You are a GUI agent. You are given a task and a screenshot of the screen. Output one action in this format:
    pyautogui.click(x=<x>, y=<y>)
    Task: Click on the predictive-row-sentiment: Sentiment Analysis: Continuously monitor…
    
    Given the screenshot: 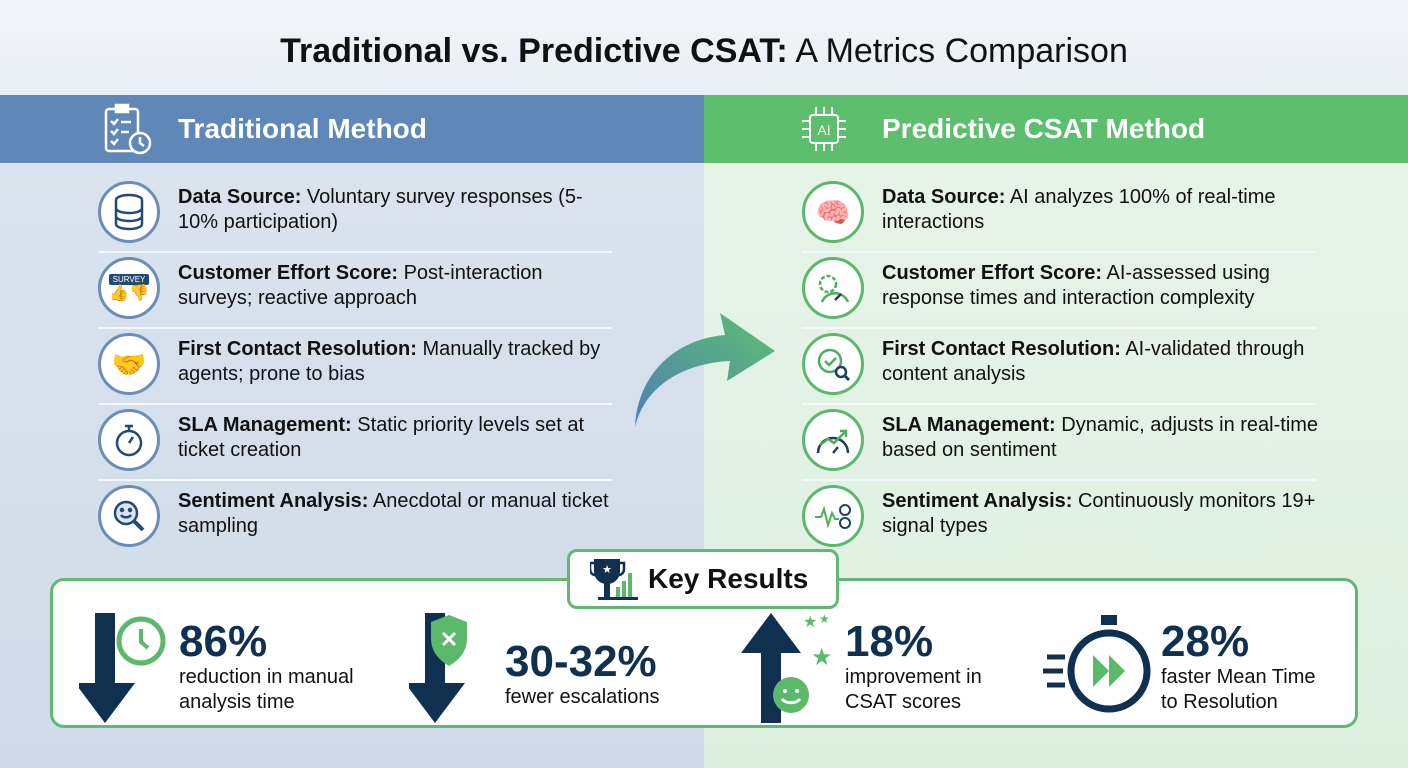 What is the action you would take?
    pyautogui.click(x=1059, y=516)
    